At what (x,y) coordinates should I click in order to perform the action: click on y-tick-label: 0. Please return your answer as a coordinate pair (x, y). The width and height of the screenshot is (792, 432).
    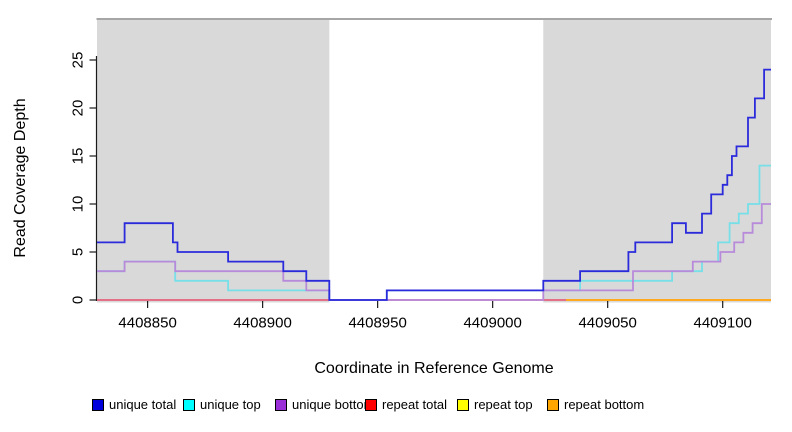
    Looking at the image, I should click on (78, 300).